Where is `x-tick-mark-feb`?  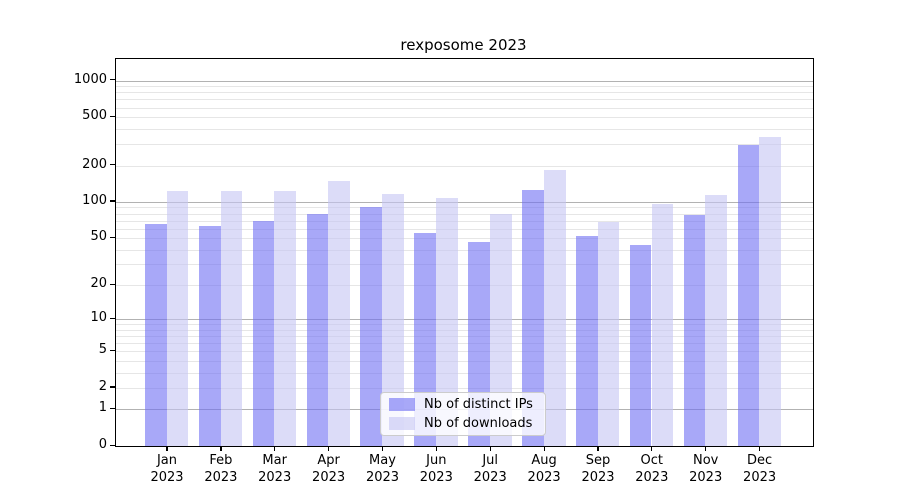
x-tick-mark-feb is located at coordinates (221, 449).